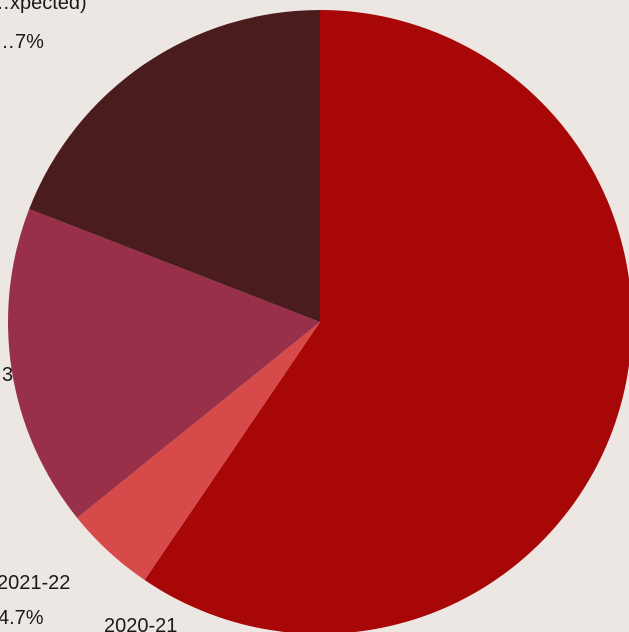 This screenshot has width=629, height=632. Describe the element at coordinates (35, 583) in the screenshot. I see `slice-label-2021-22: 2021-22` at that location.